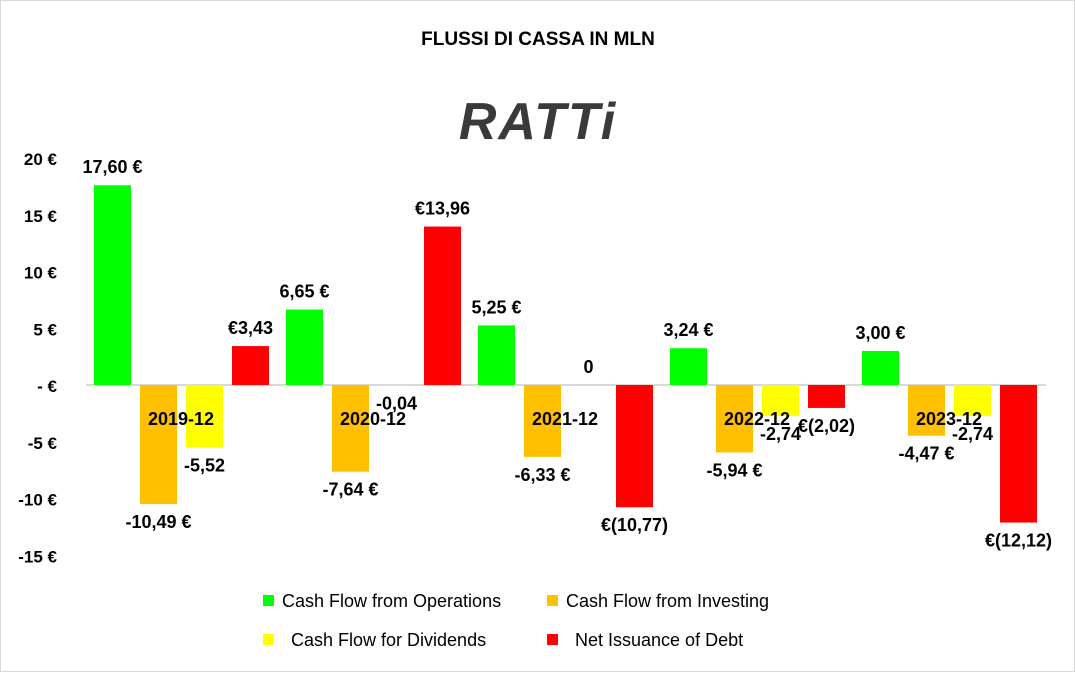  Describe the element at coordinates (373, 419) in the screenshot. I see `category-label: 2020-12` at that location.